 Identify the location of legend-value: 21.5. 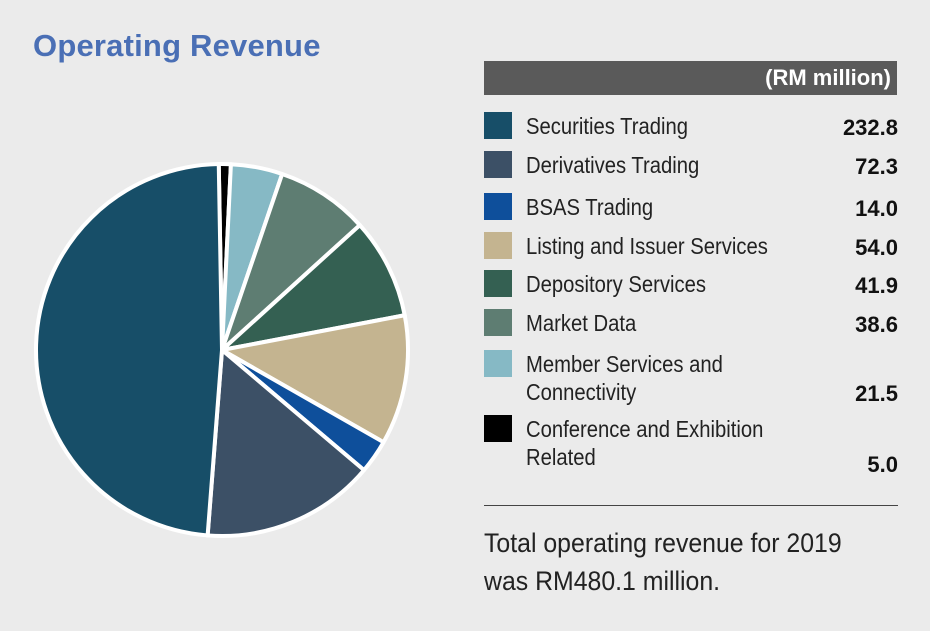
(876, 393).